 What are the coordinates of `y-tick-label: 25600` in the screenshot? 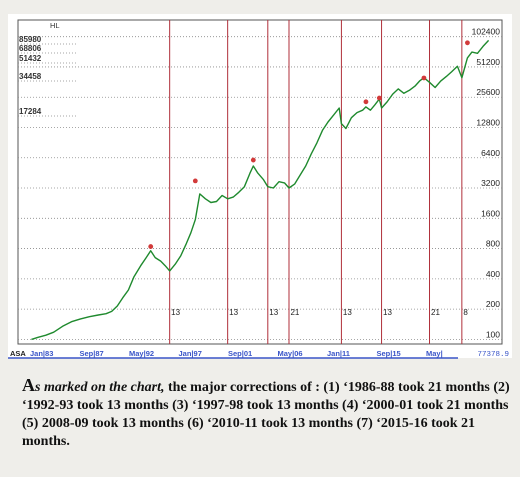 It's located at (488, 92).